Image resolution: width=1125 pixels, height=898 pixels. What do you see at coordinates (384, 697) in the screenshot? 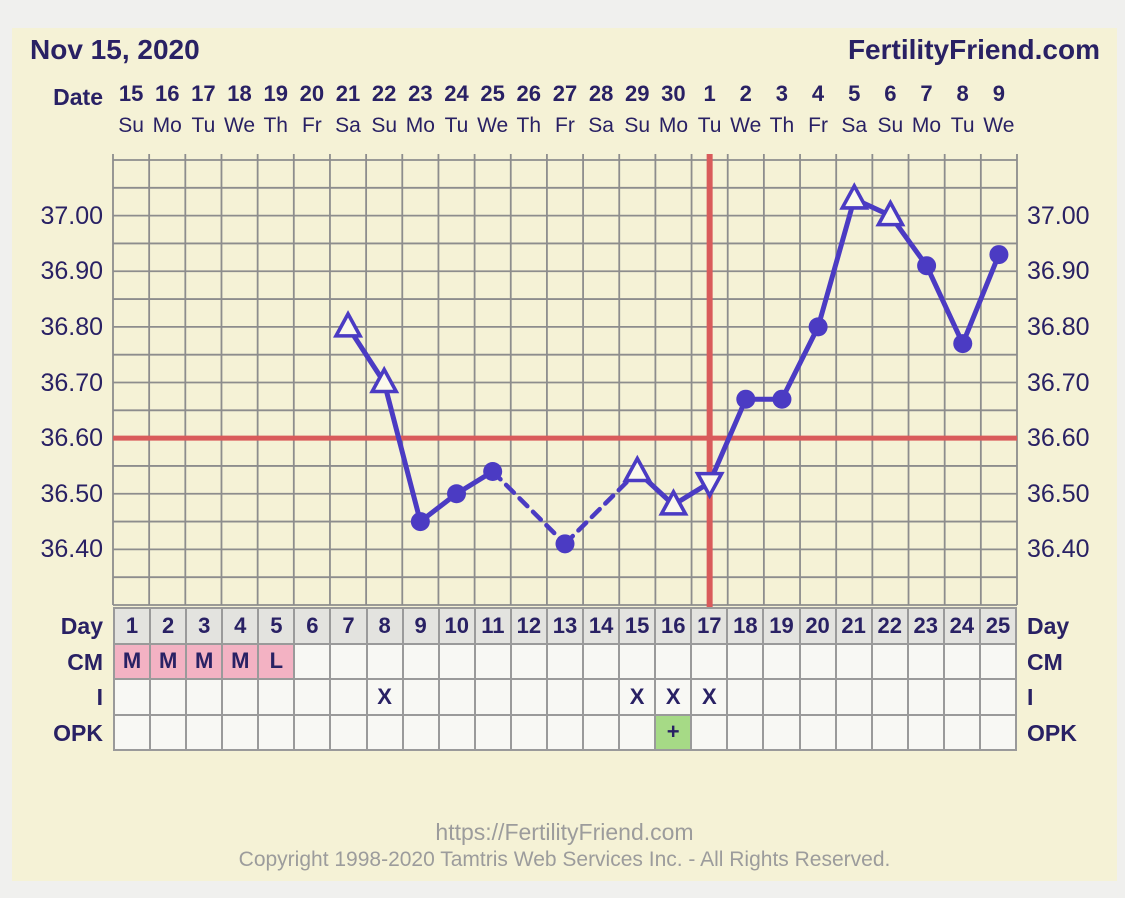
I see `cell-i-day-8: X` at bounding box center [384, 697].